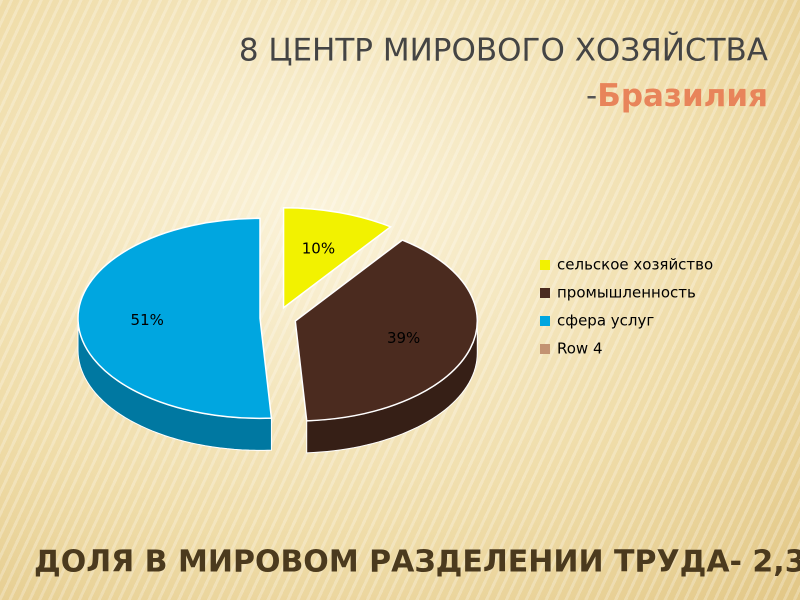 The width and height of the screenshot is (800, 600). I want to click on legend-label: Row 4, so click(580, 349).